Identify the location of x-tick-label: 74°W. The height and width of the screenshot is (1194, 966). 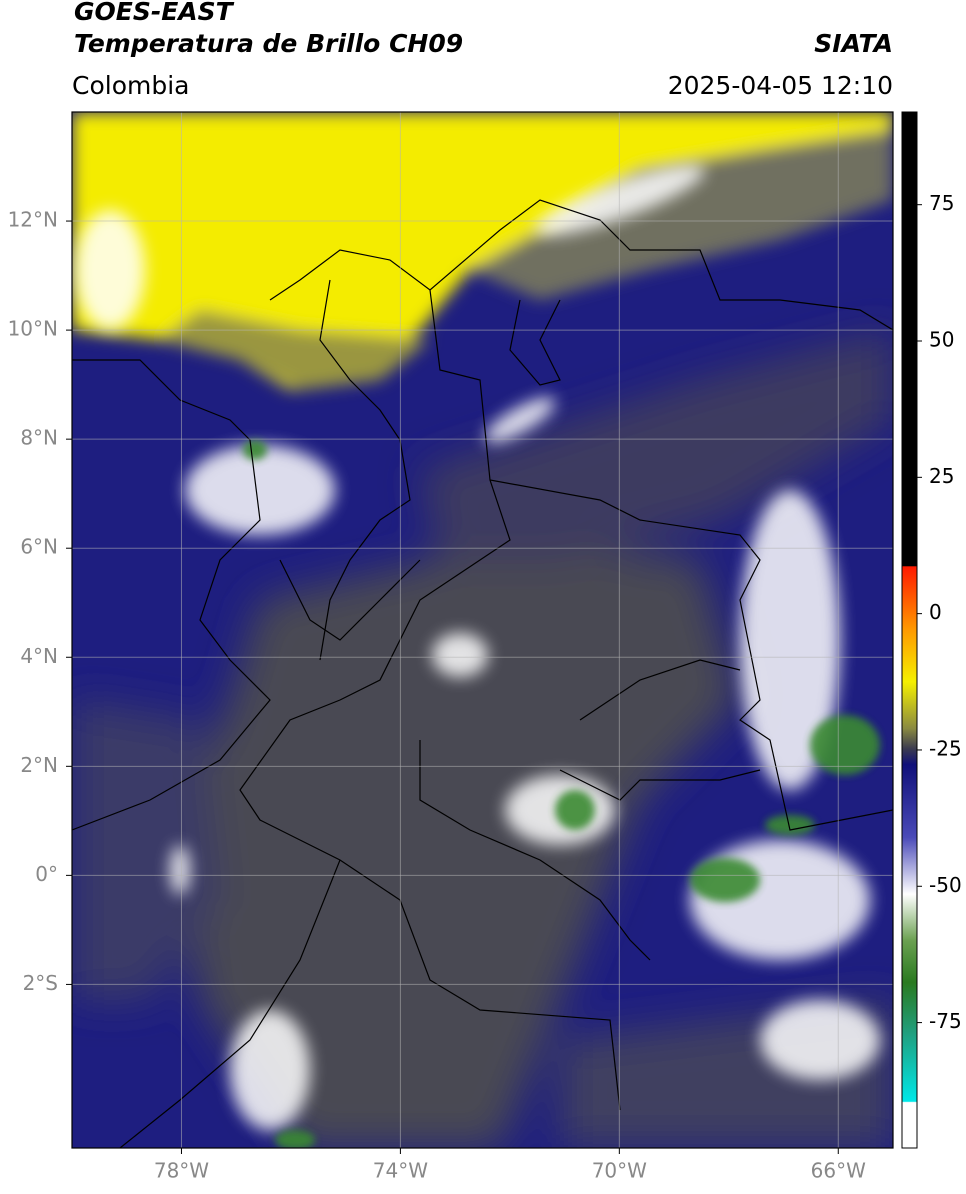
(400, 1171).